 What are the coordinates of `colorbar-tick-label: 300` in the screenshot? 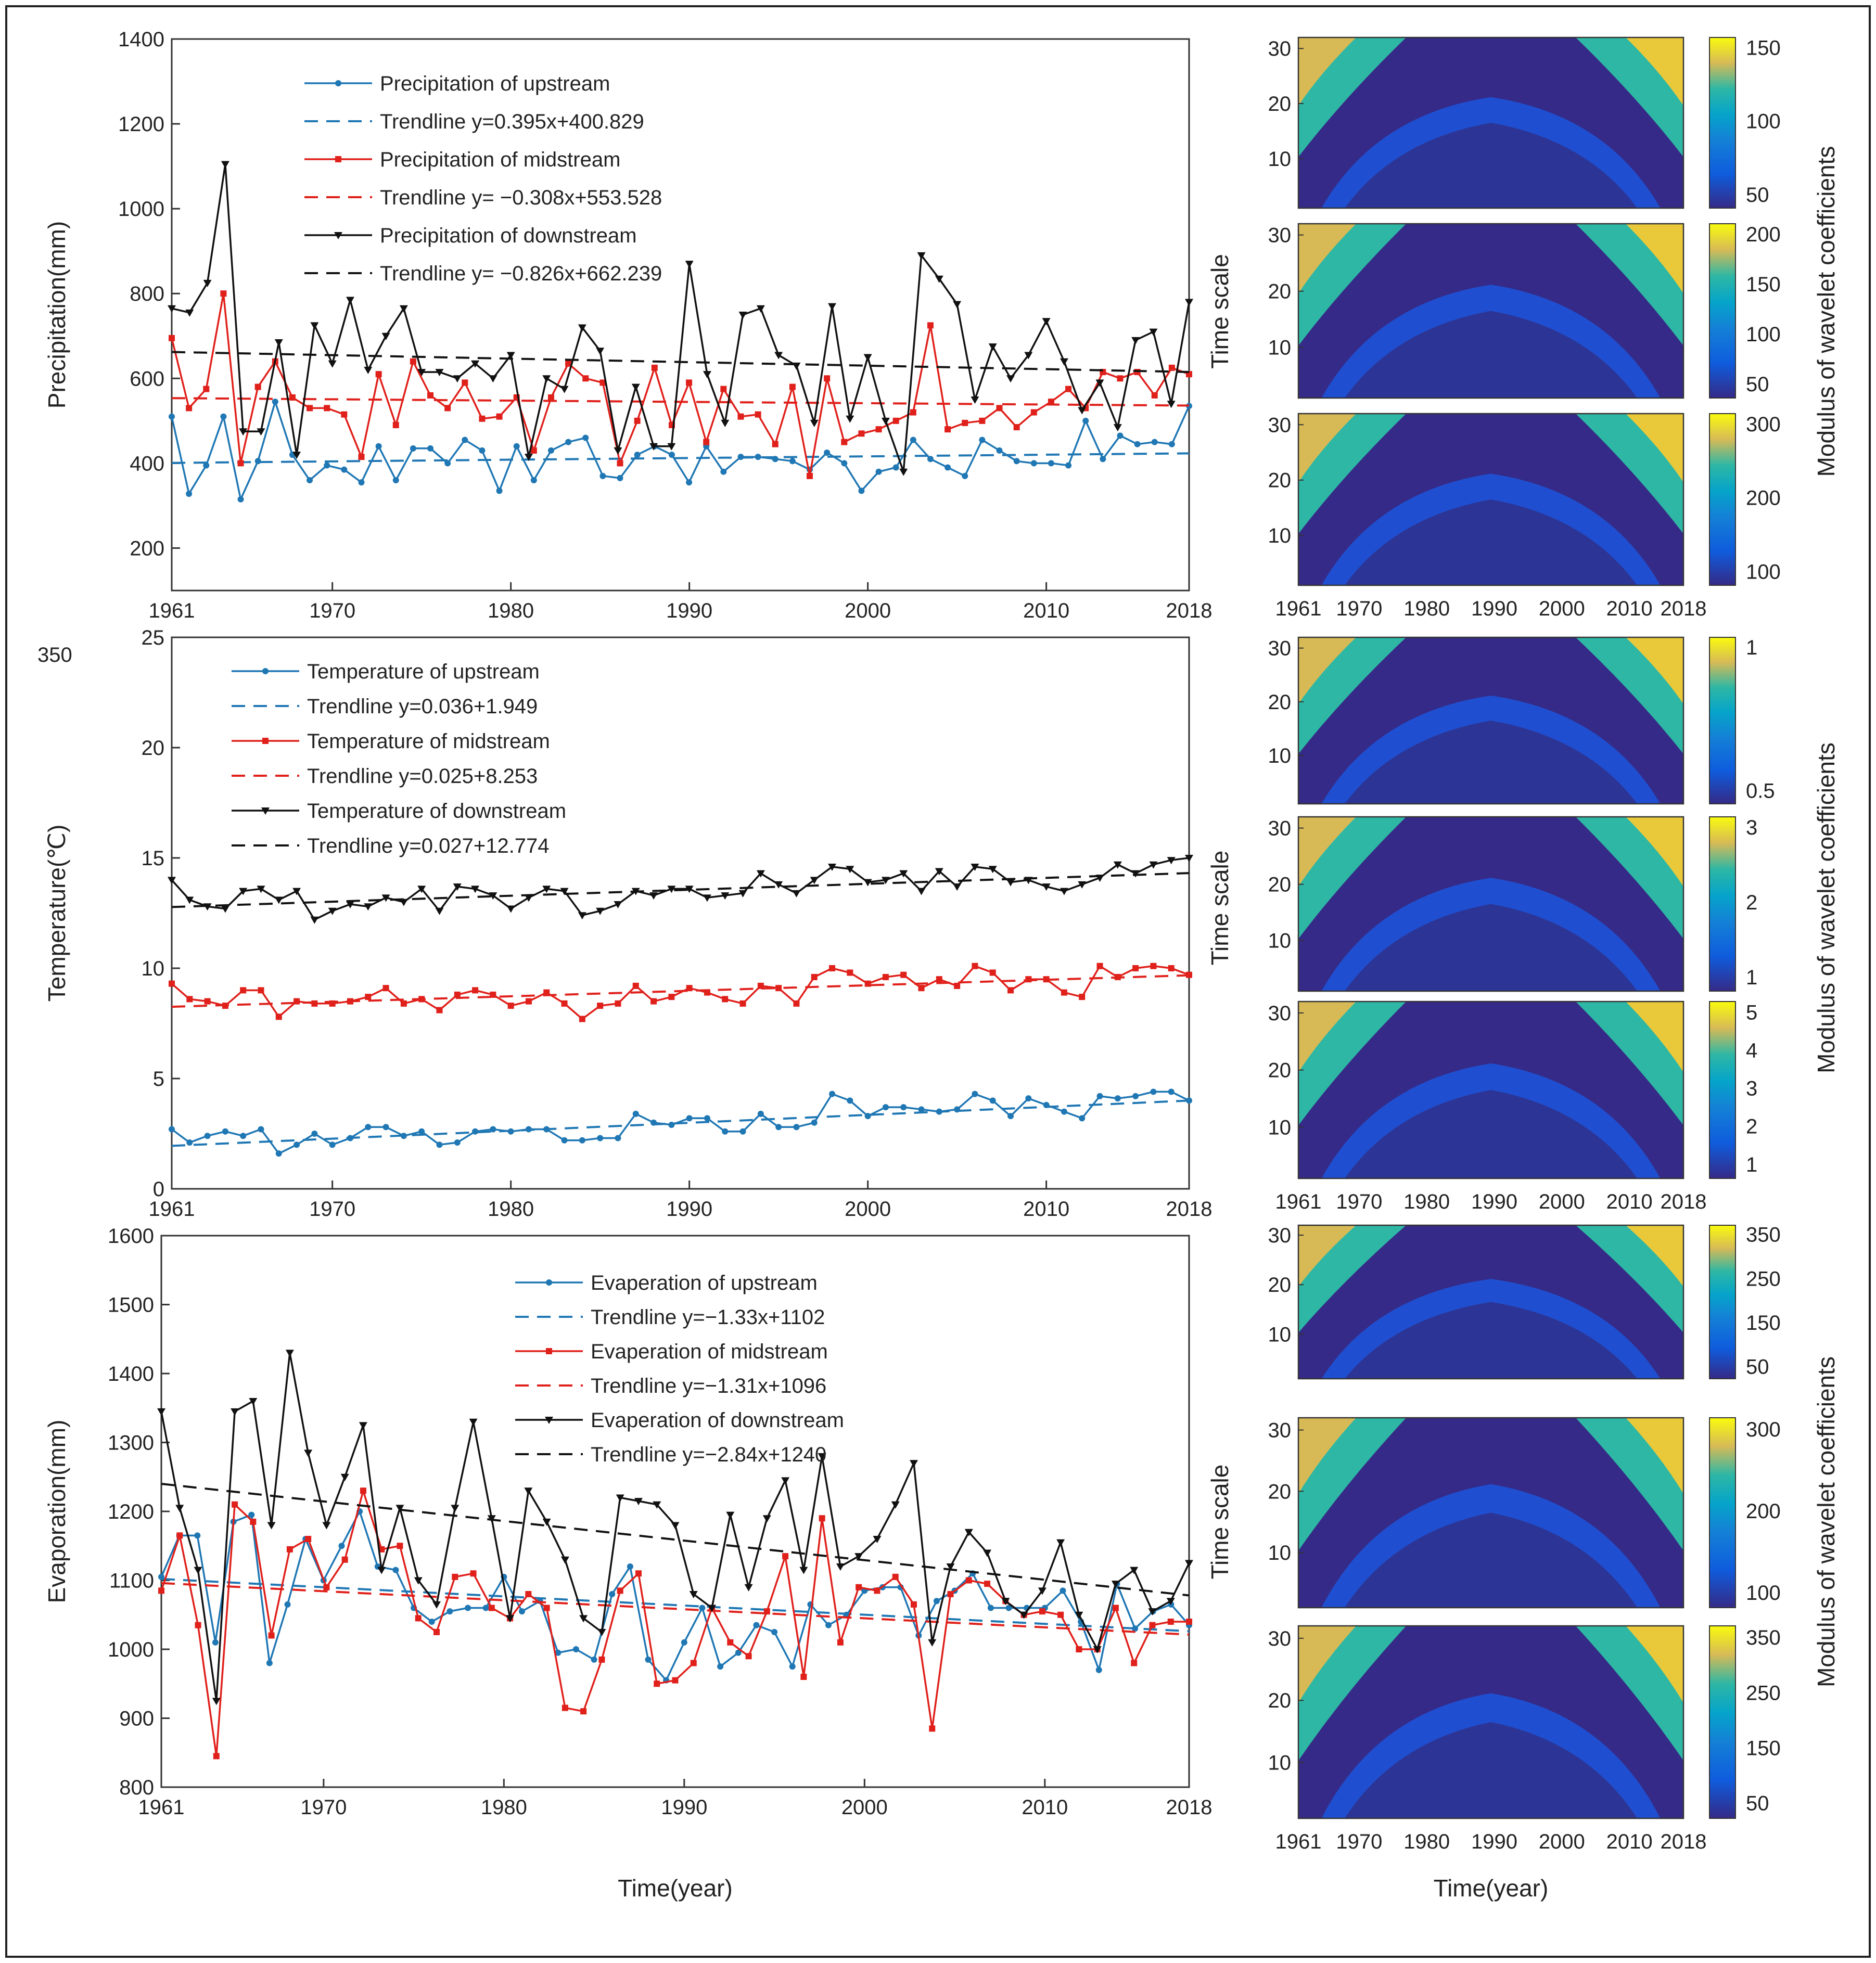 It's located at (1763, 425).